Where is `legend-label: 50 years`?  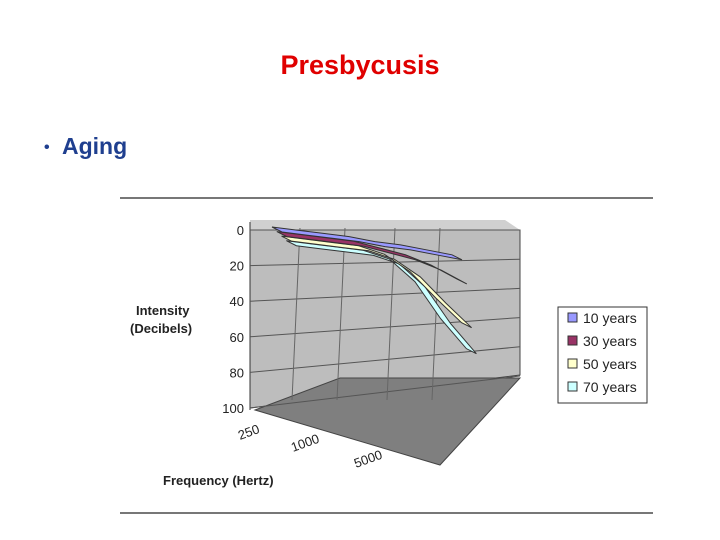
legend-label: 50 years is located at coordinates (610, 364).